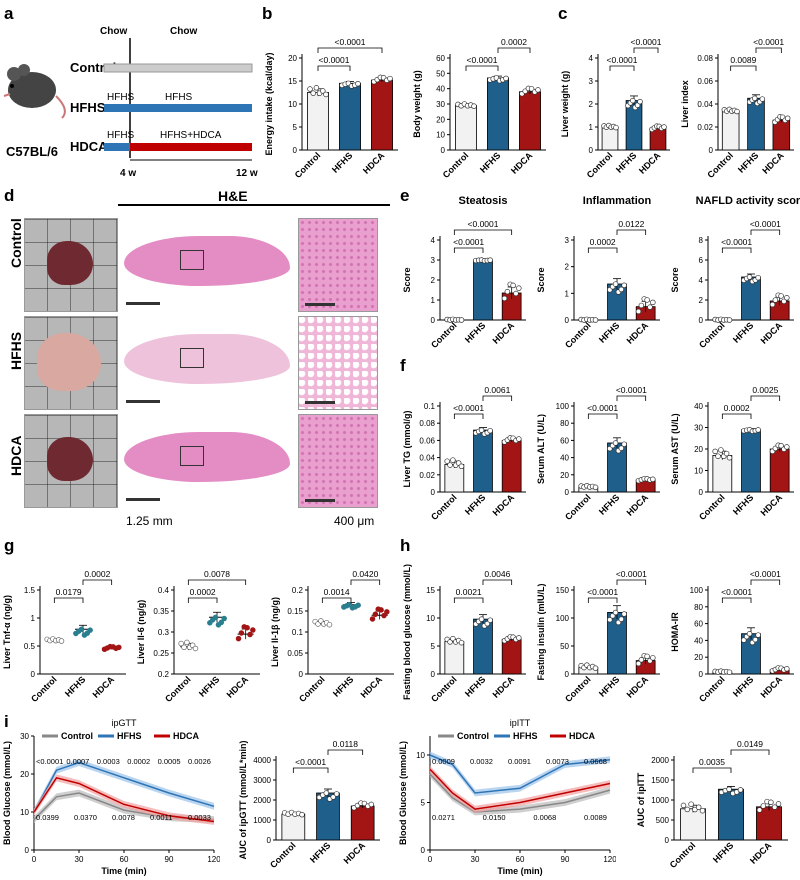  What do you see at coordinates (483, 461) in the screenshot?
I see `bar-hfhs` at bounding box center [483, 461].